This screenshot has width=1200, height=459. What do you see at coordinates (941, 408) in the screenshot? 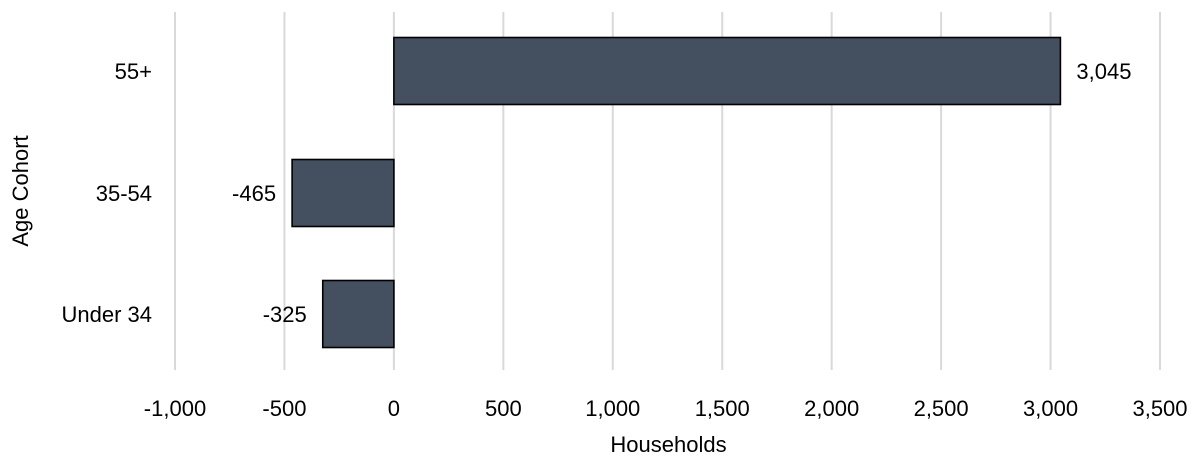
I see `x-tick-label: 2,500` at bounding box center [941, 408].